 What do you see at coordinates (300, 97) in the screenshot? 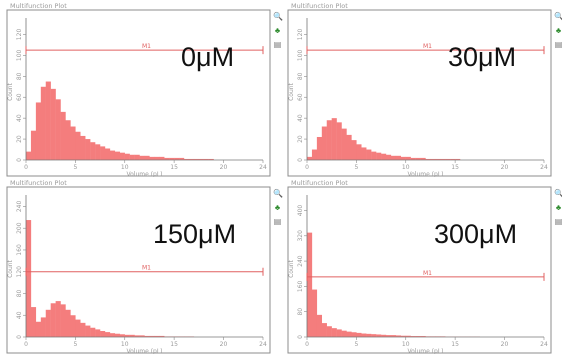
I see `y-tick-label: 60` at bounding box center [300, 97].